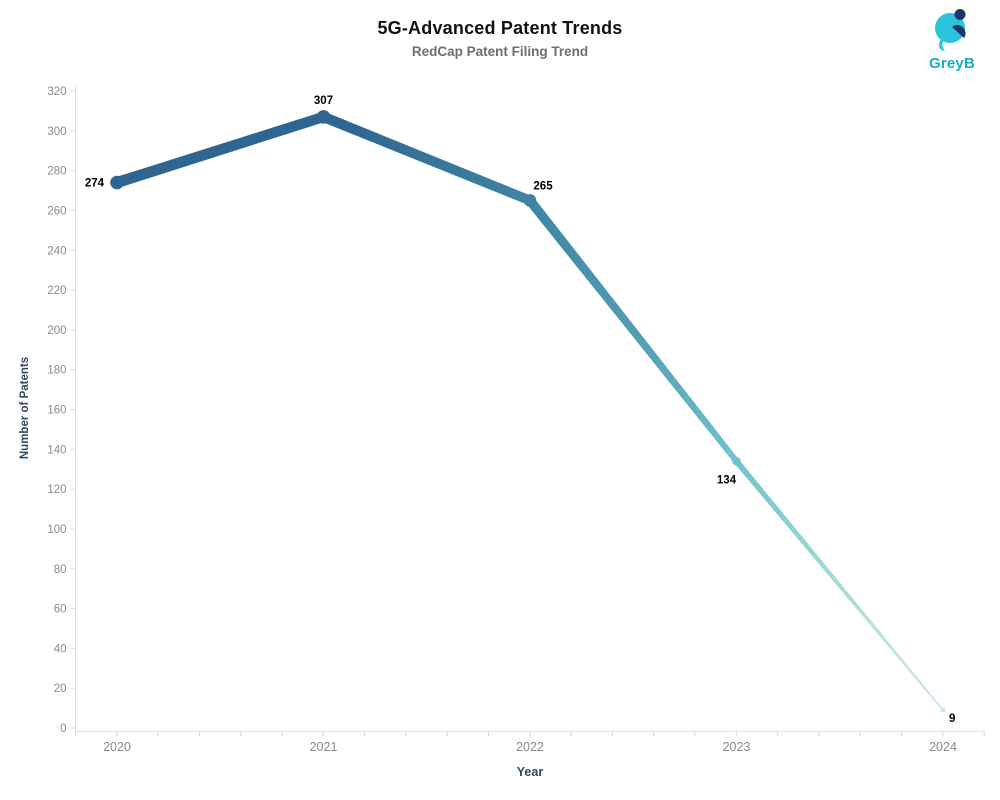 The height and width of the screenshot is (800, 1000). What do you see at coordinates (56, 291) in the screenshot?
I see `y-tick-label: 220` at bounding box center [56, 291].